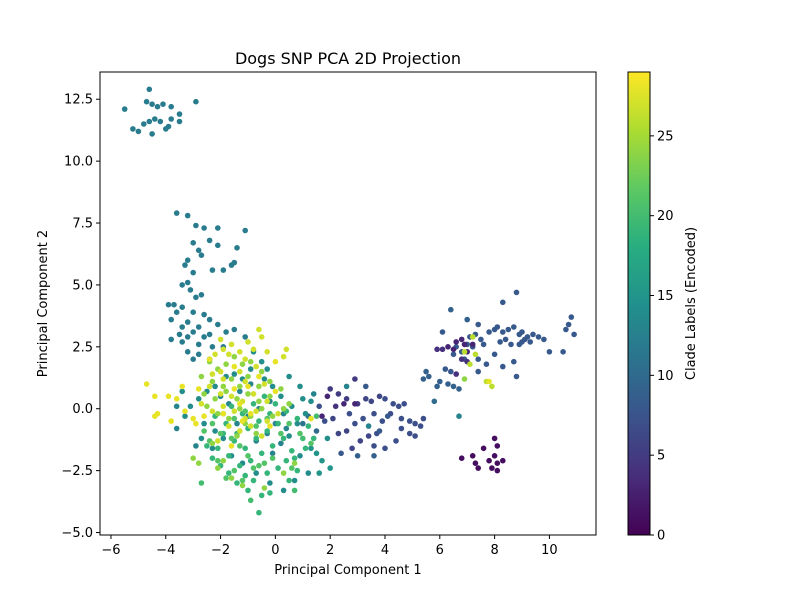  Describe the element at coordinates (662, 336) in the screenshot. I see `colorbar-axis: 0 5 10 15 20 25` at that location.